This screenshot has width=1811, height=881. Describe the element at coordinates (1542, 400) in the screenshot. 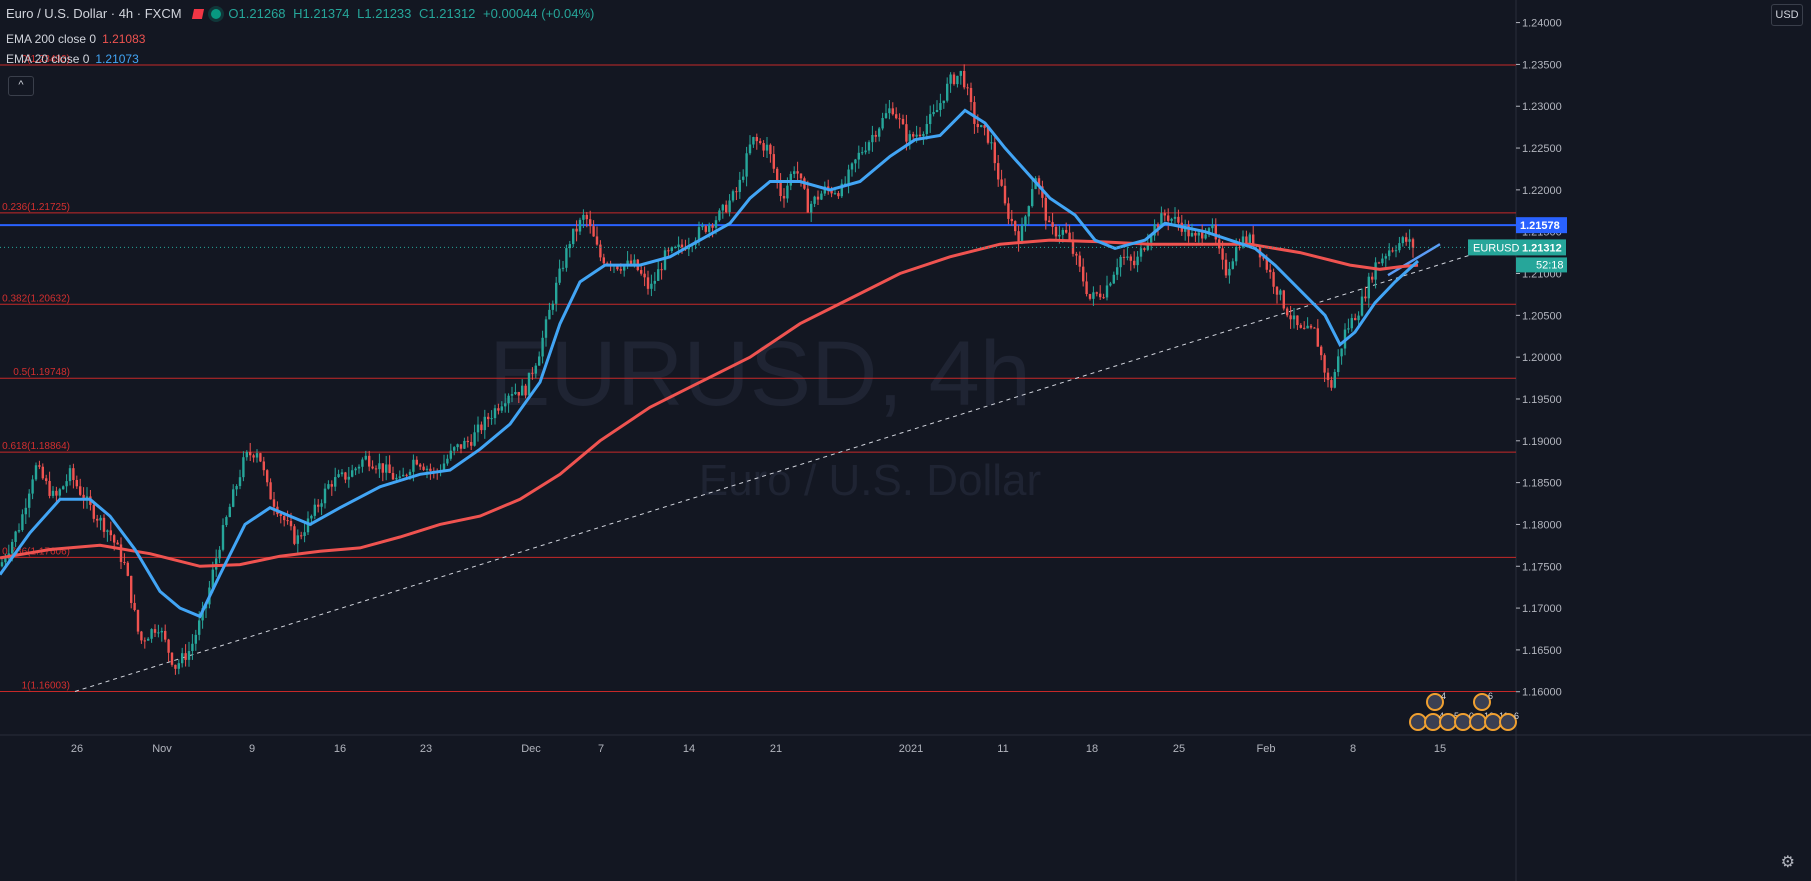

I see `y-tick-label: 1.19500` at that location.